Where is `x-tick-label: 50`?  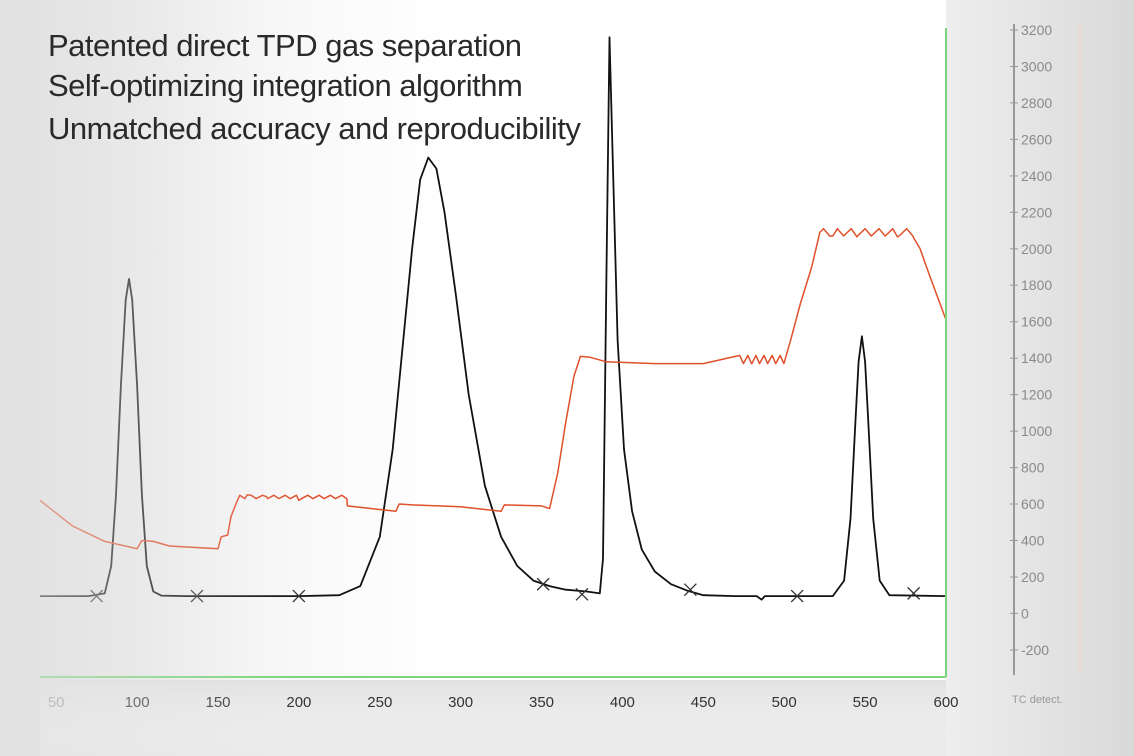
x-tick-label: 50 is located at coordinates (56, 702).